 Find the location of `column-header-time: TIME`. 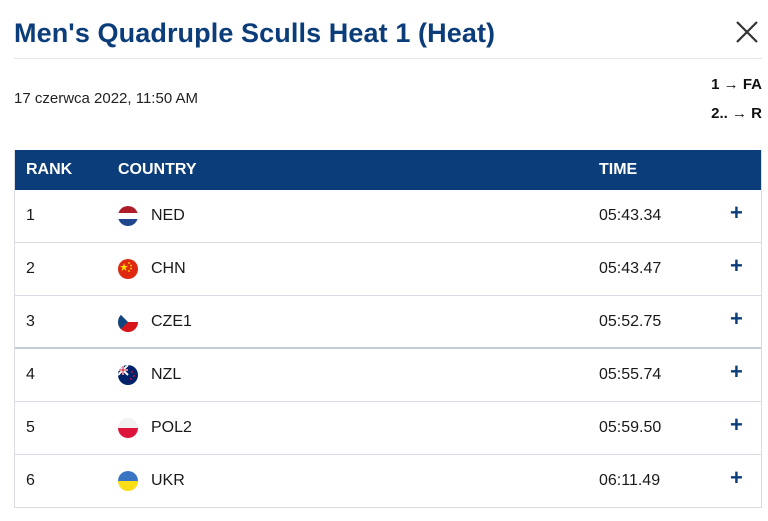

column-header-time: TIME is located at coordinates (618, 169).